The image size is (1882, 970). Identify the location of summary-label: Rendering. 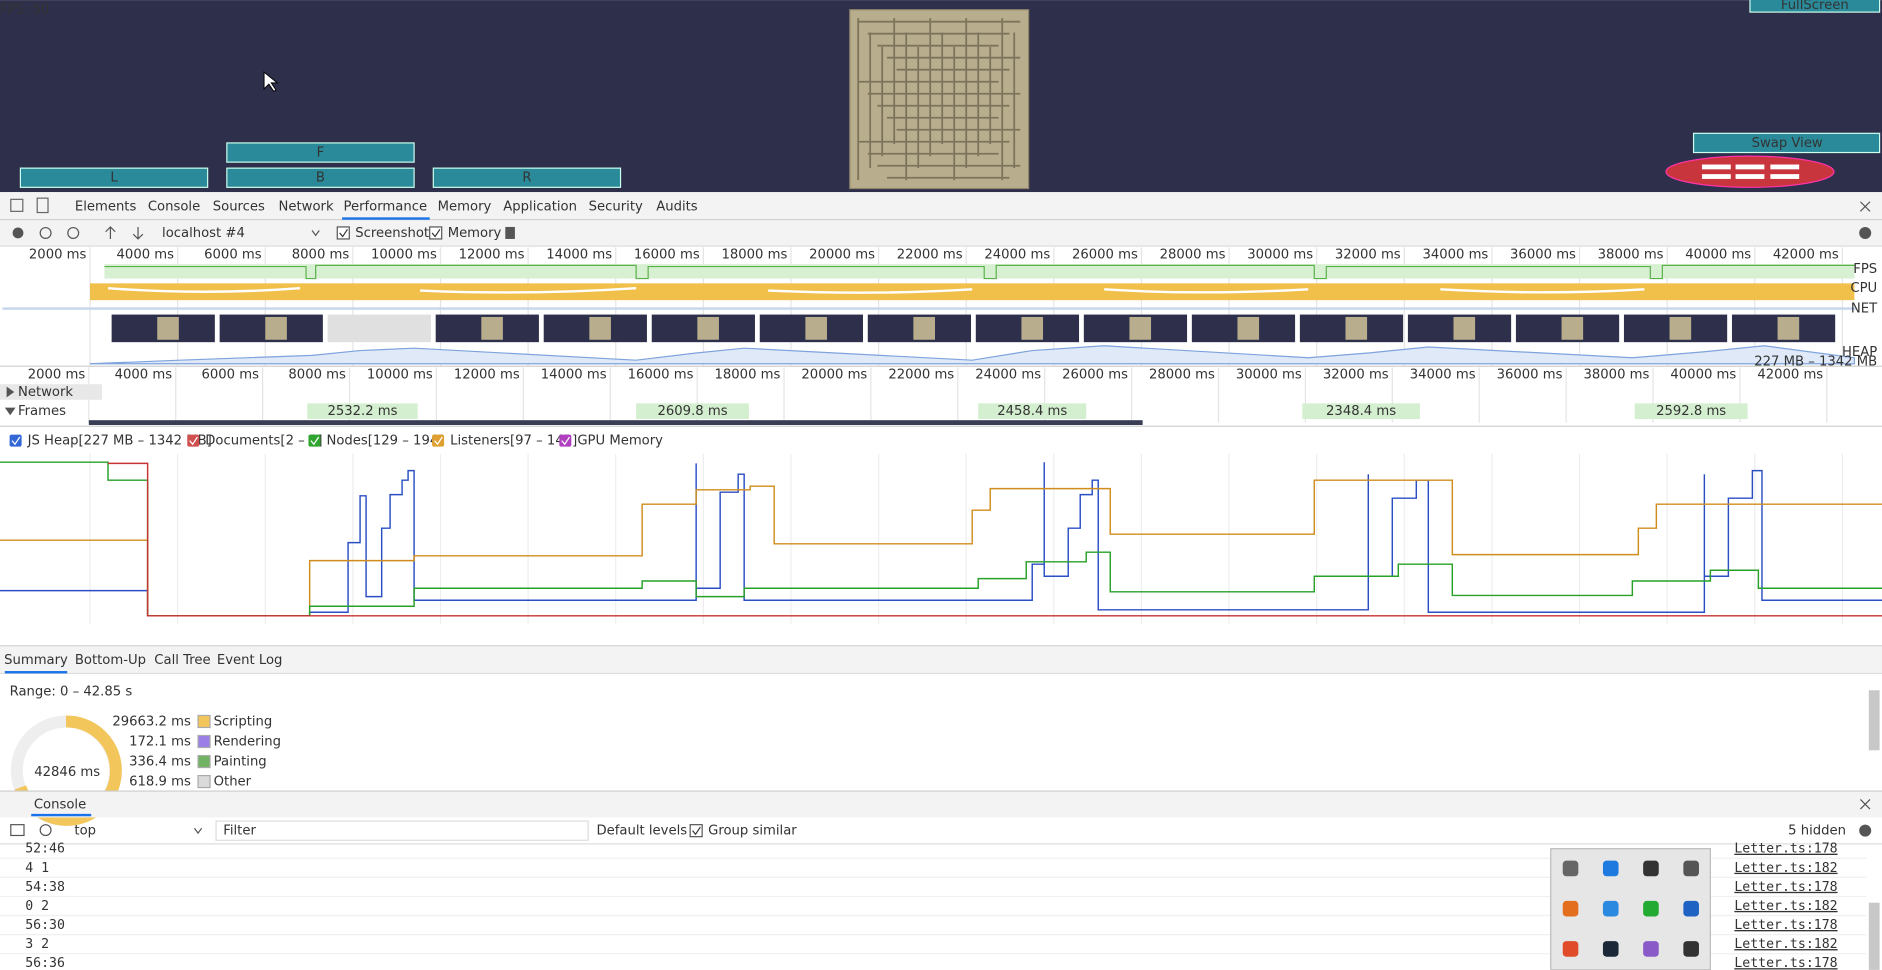
(247, 741).